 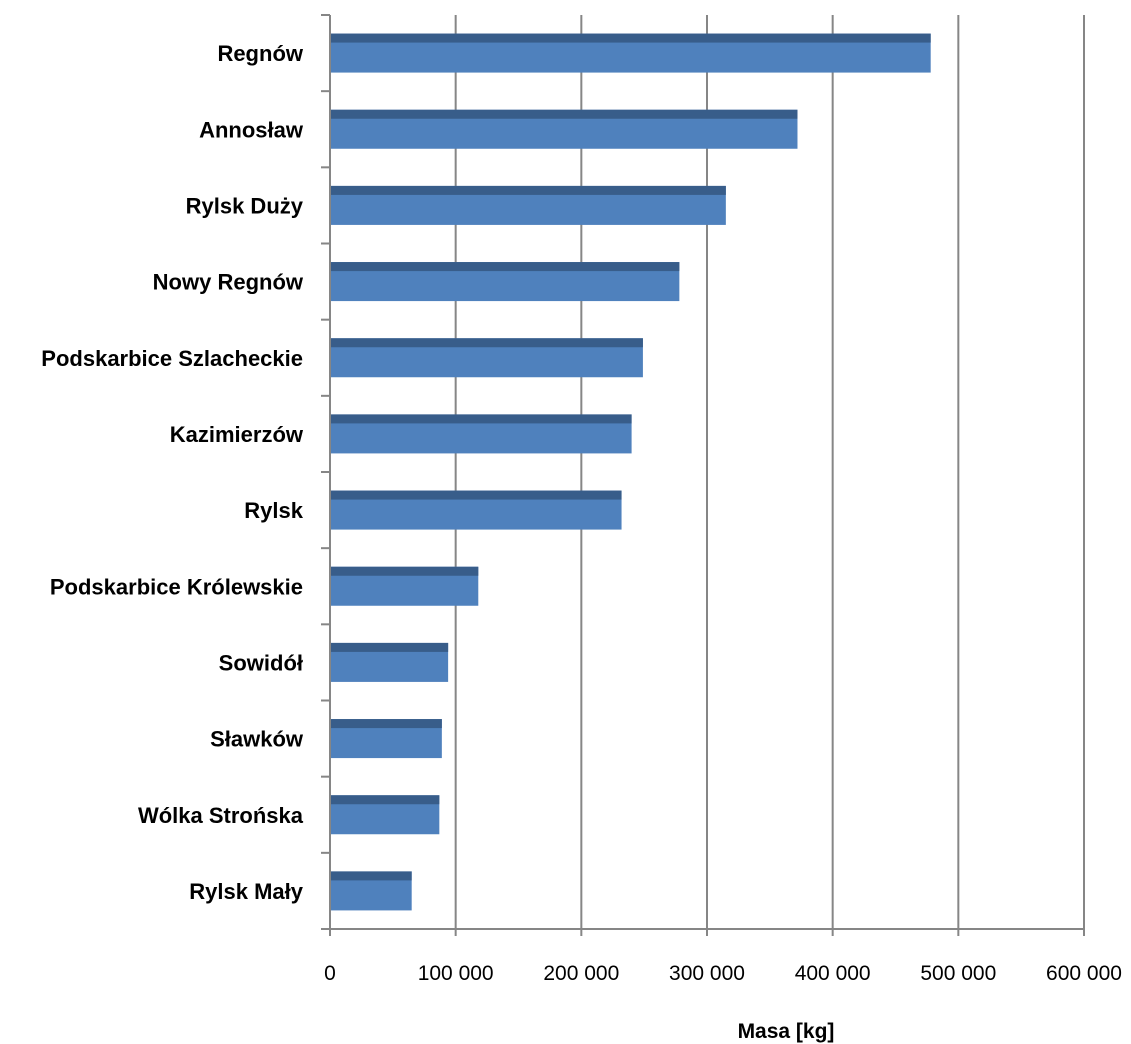 I want to click on category-label: Podskarbice Królewskie, so click(x=176, y=586).